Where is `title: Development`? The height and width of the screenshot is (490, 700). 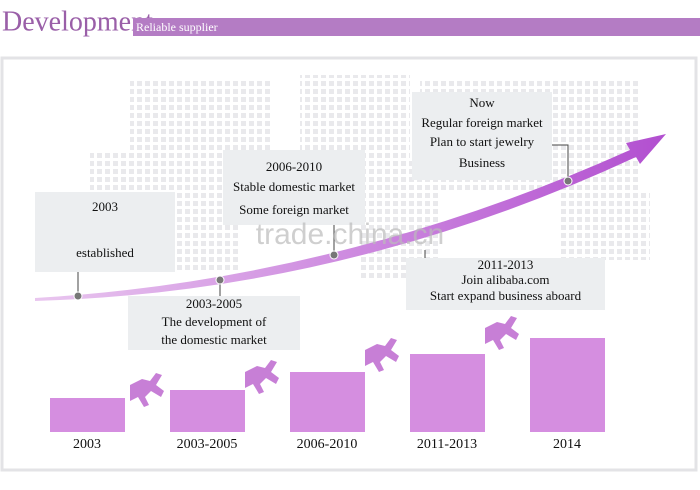
title: Development is located at coordinates (77, 21).